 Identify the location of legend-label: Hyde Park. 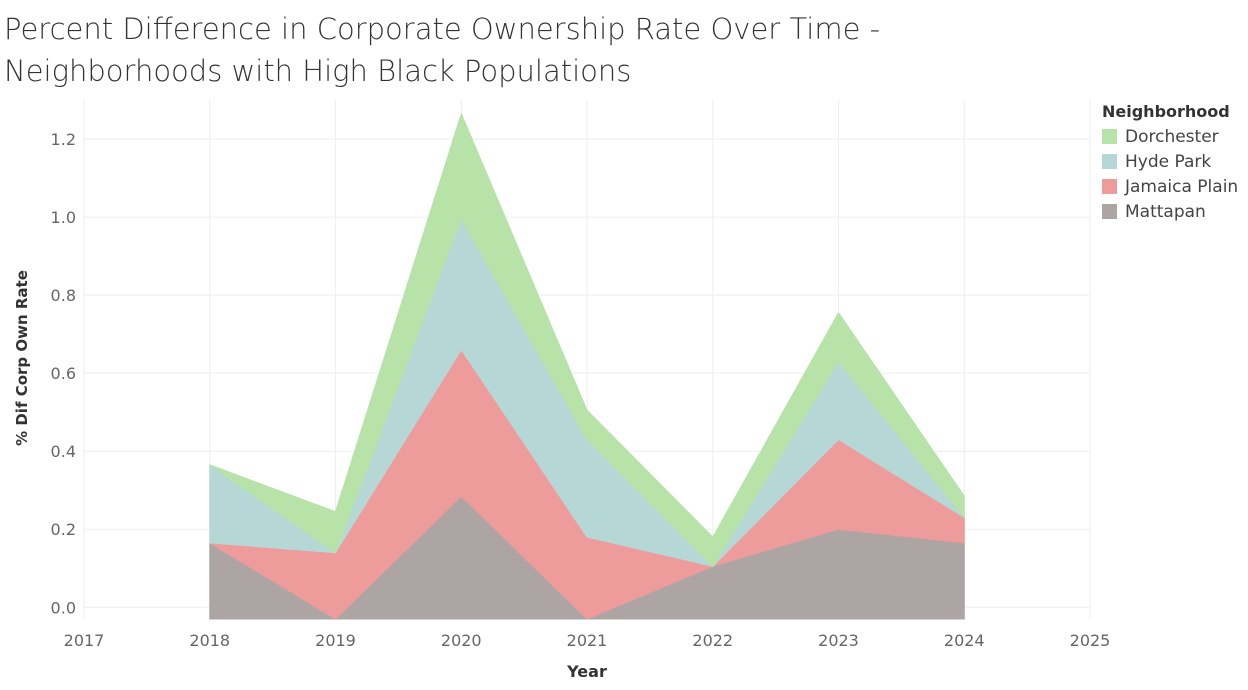
(1168, 161).